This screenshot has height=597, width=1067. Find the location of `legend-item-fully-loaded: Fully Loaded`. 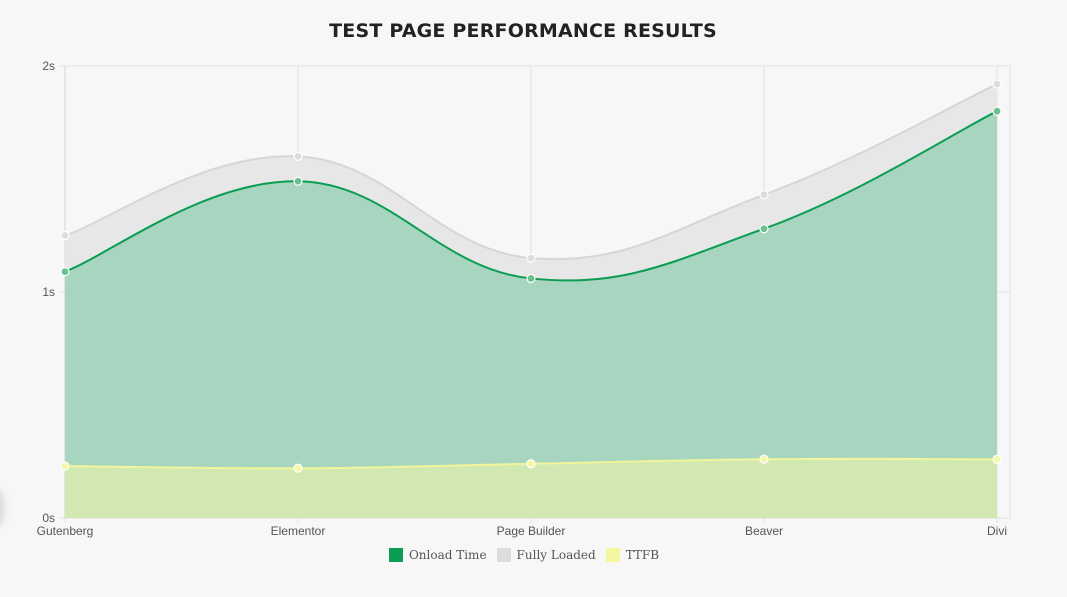

legend-item-fully-loaded: Fully Loaded is located at coordinates (546, 555).